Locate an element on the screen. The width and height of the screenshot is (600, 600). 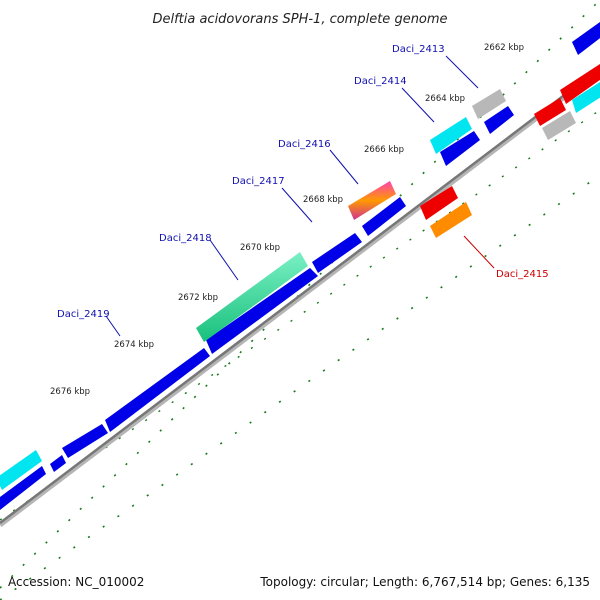
accession-text: Accession: NC_010002 is located at coordinates (76, 582).